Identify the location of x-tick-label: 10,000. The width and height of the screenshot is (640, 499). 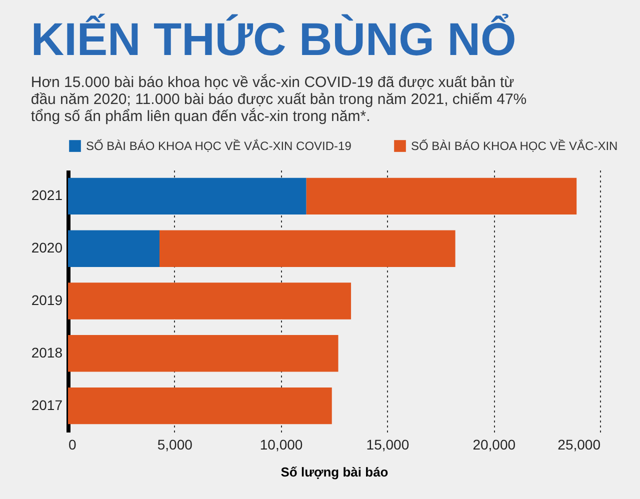
(281, 444).